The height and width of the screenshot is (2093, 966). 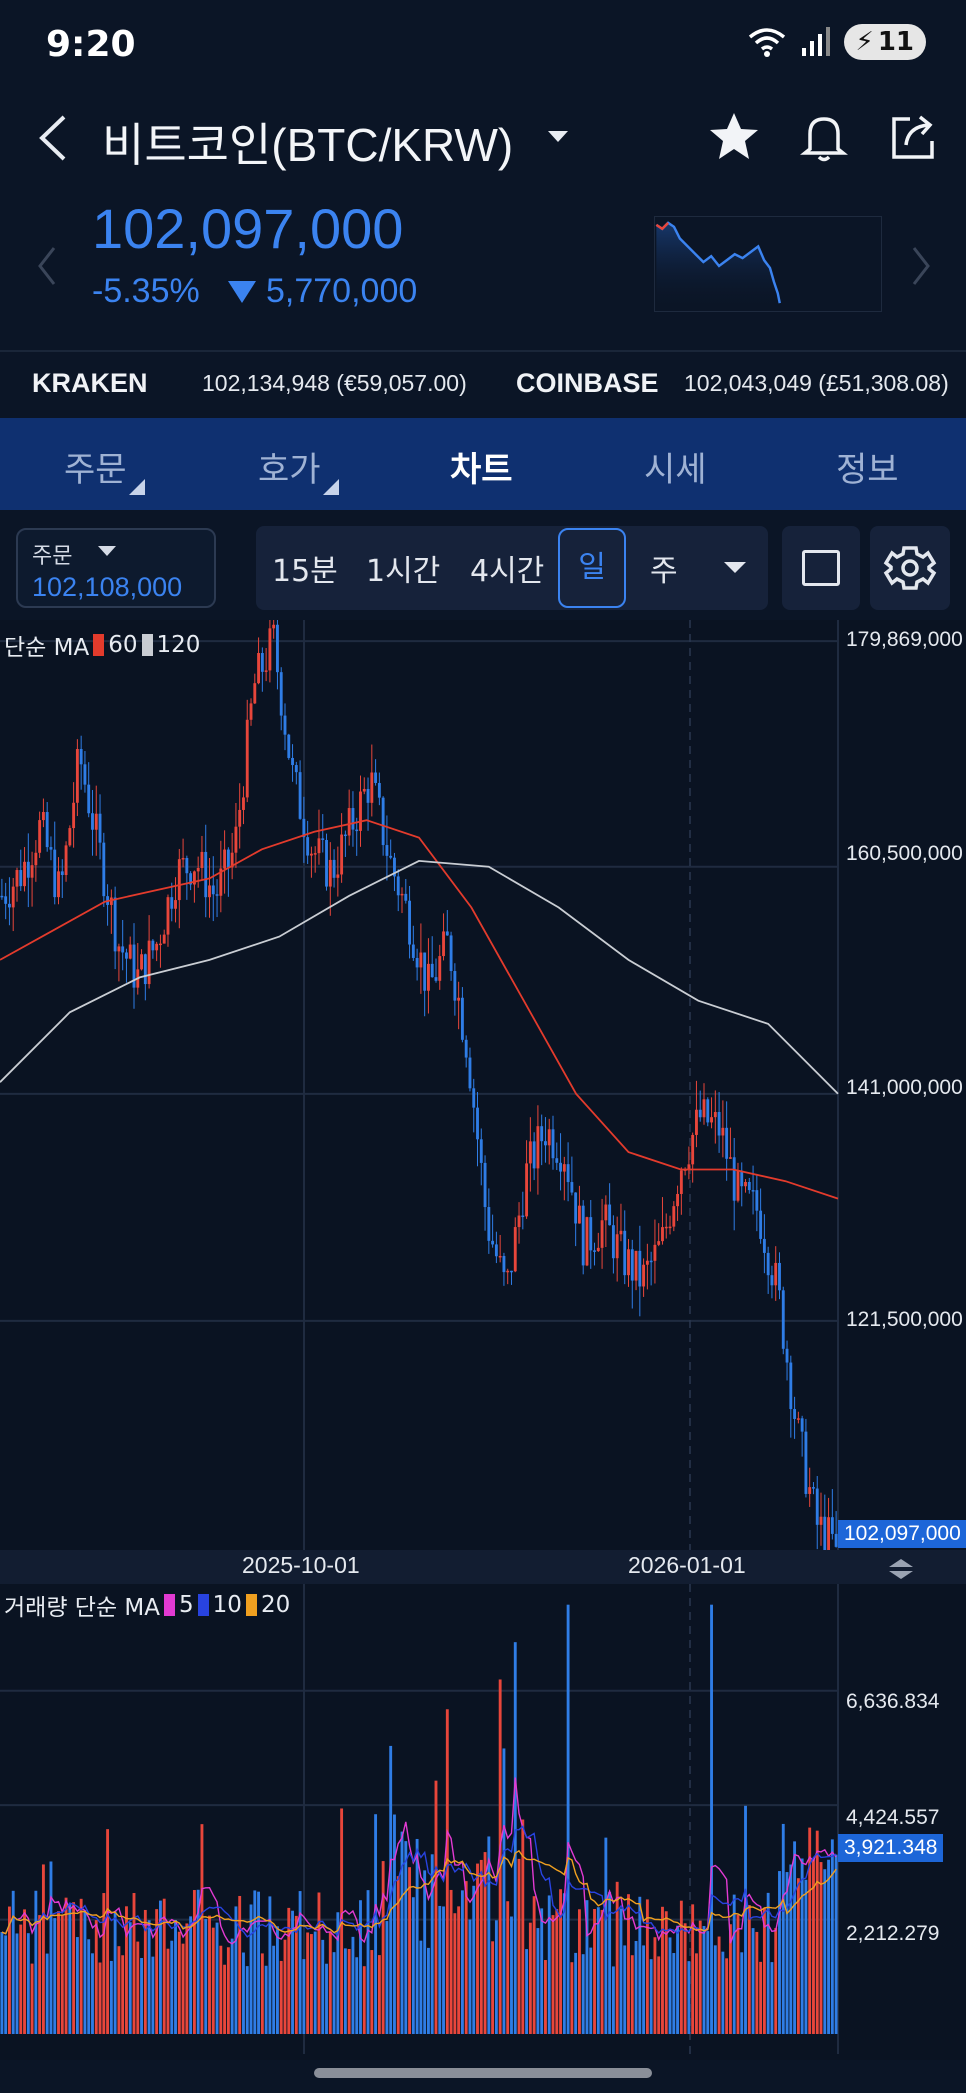 What do you see at coordinates (904, 1087) in the screenshot?
I see `y-tick-label: 141,000,000` at bounding box center [904, 1087].